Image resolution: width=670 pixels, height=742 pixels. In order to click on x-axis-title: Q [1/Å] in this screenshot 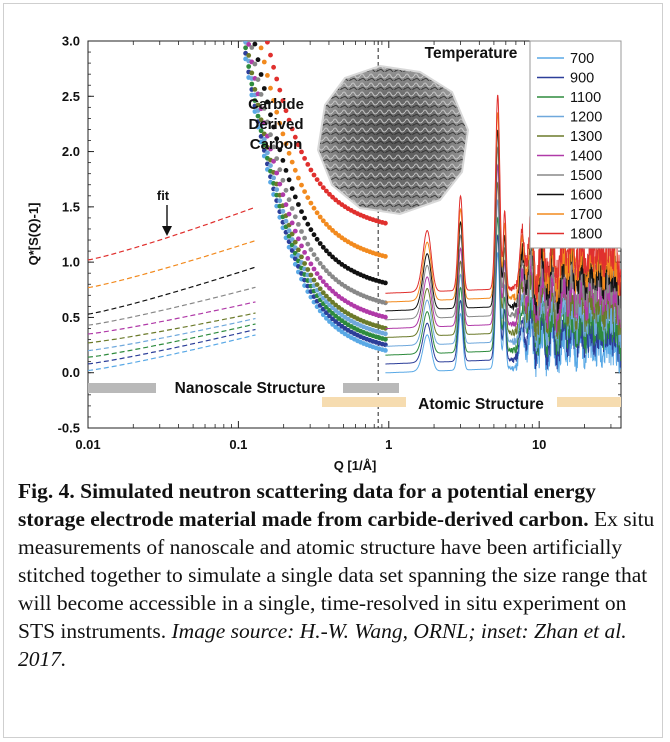, I will do `click(355, 465)`.